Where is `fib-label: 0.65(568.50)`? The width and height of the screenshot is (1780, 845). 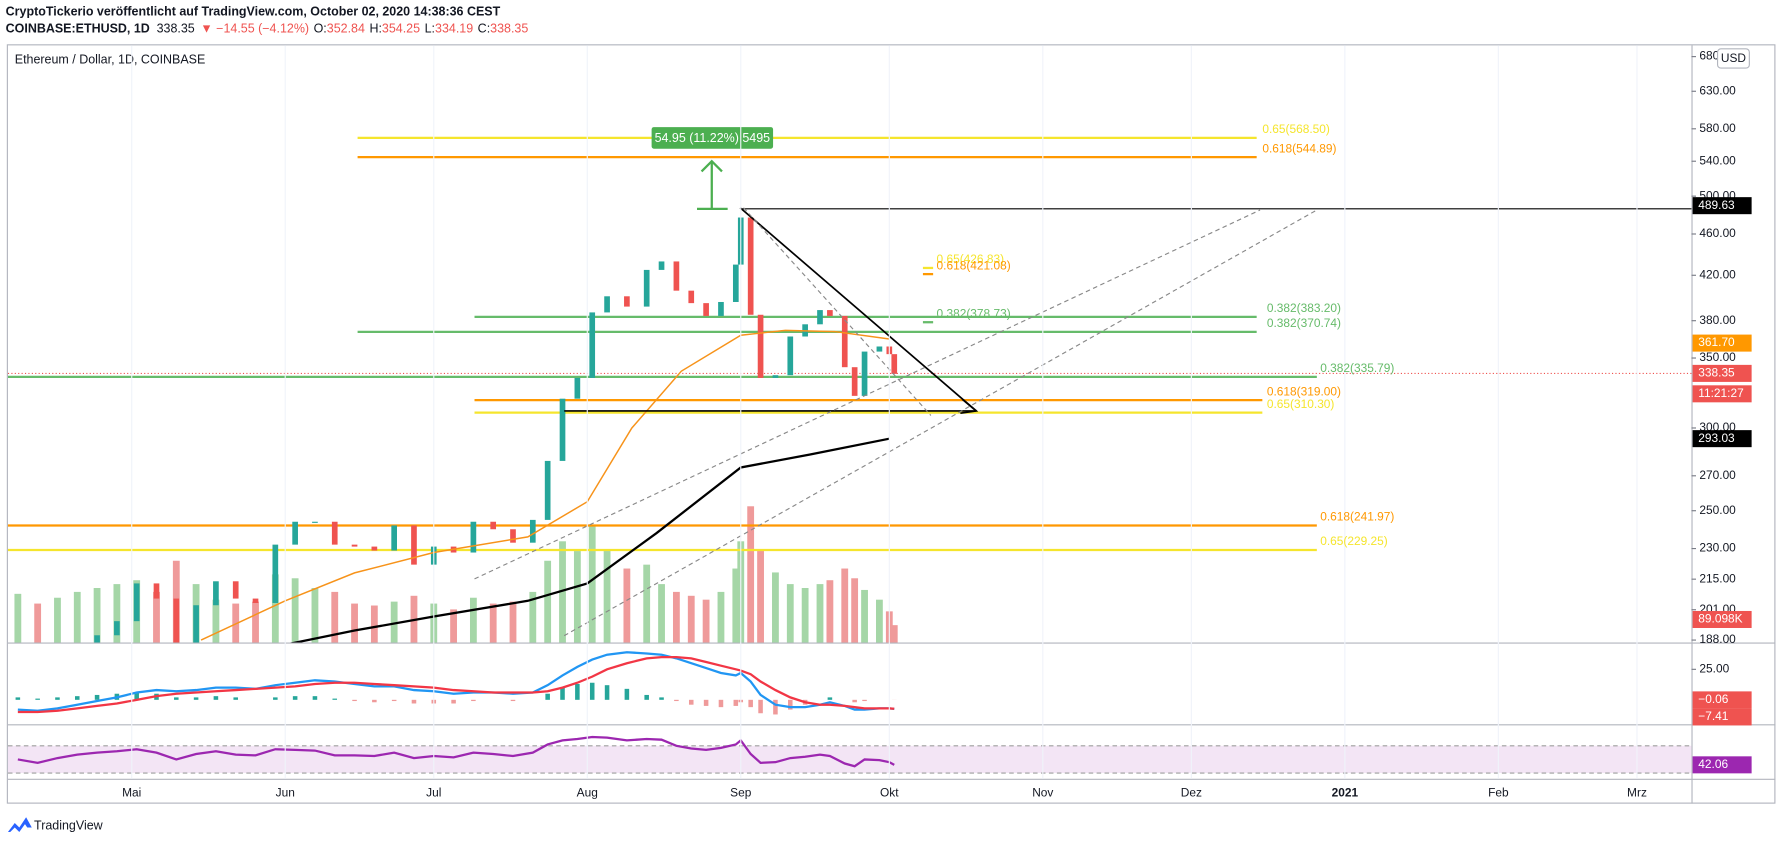
fib-label: 0.65(568.50) is located at coordinates (1296, 129).